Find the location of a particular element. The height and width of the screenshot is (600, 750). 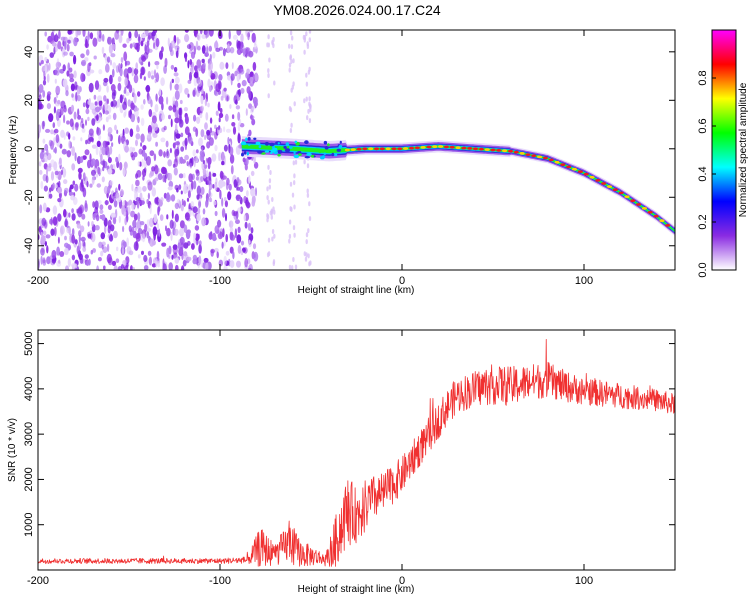

colorbar-ticks: 0.0 0.2 0.4 0.6 0.8 is located at coordinates (706, 174).